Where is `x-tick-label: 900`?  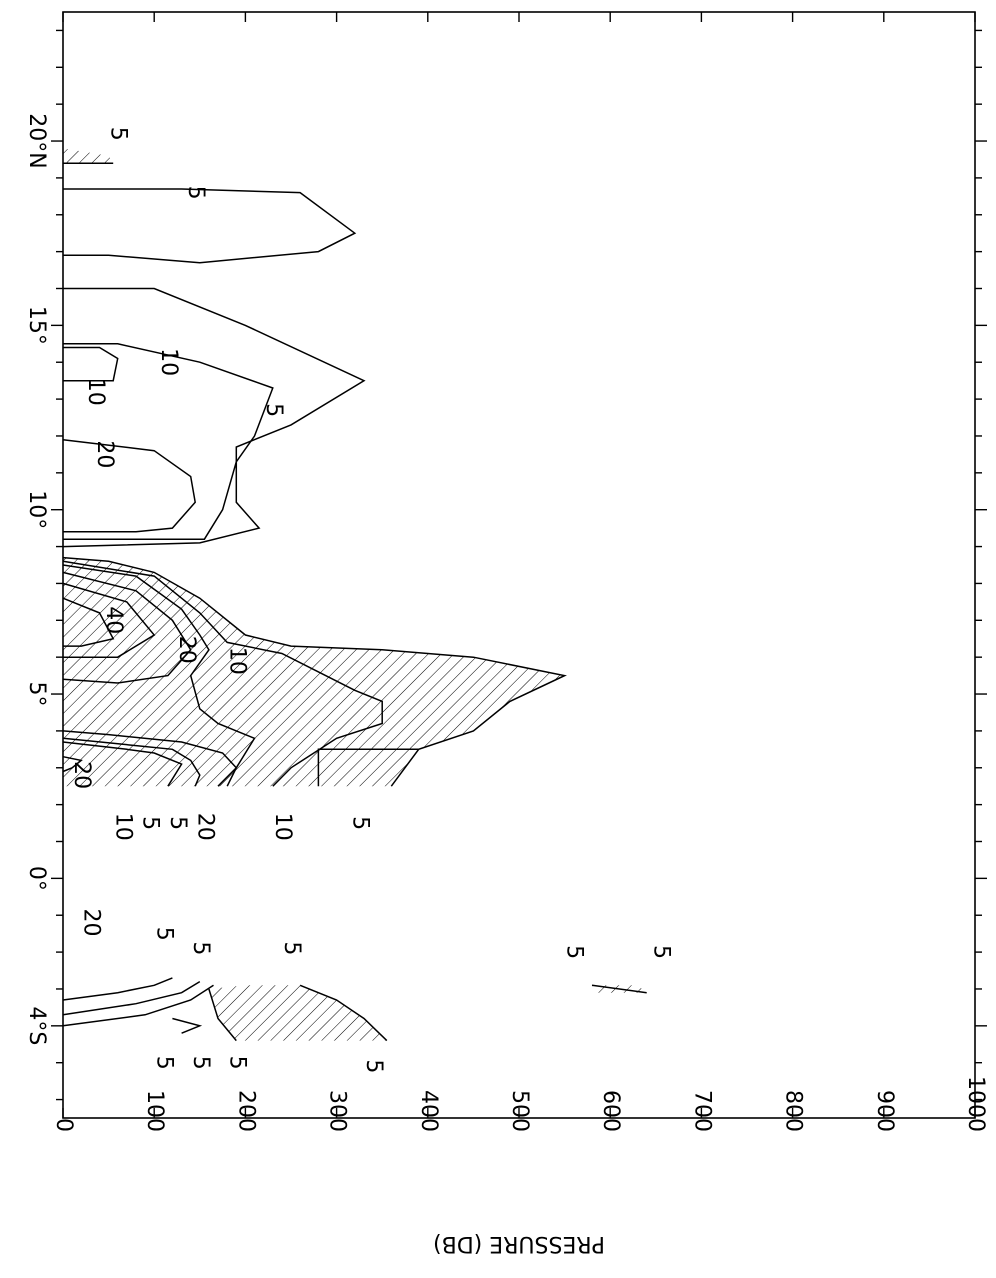 x-tick-label: 900 is located at coordinates (884, 1111).